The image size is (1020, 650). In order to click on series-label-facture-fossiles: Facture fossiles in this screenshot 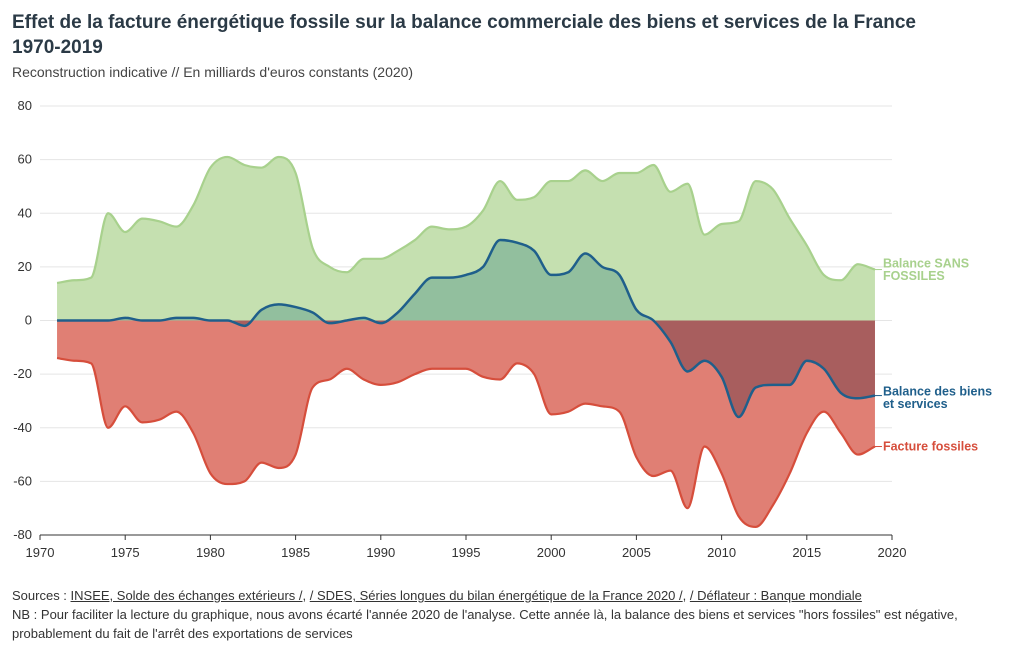, I will do `click(930, 447)`.